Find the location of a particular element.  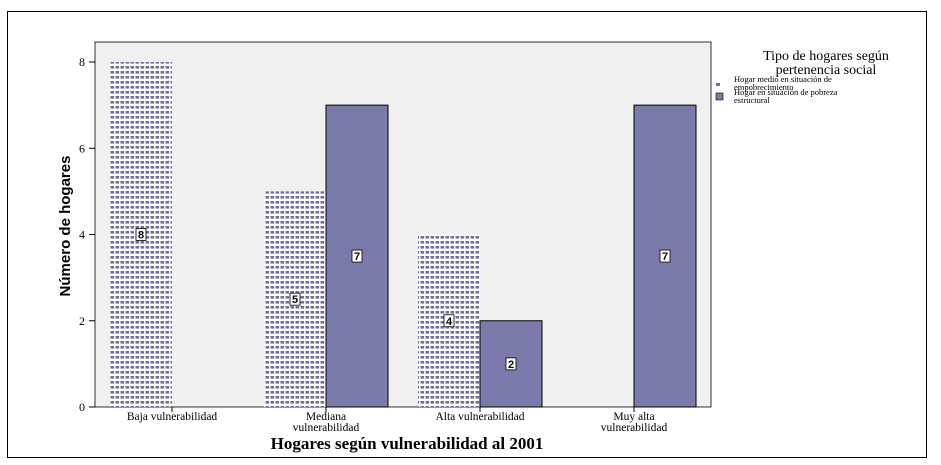

y-tick-label: 2 is located at coordinates (82, 321).